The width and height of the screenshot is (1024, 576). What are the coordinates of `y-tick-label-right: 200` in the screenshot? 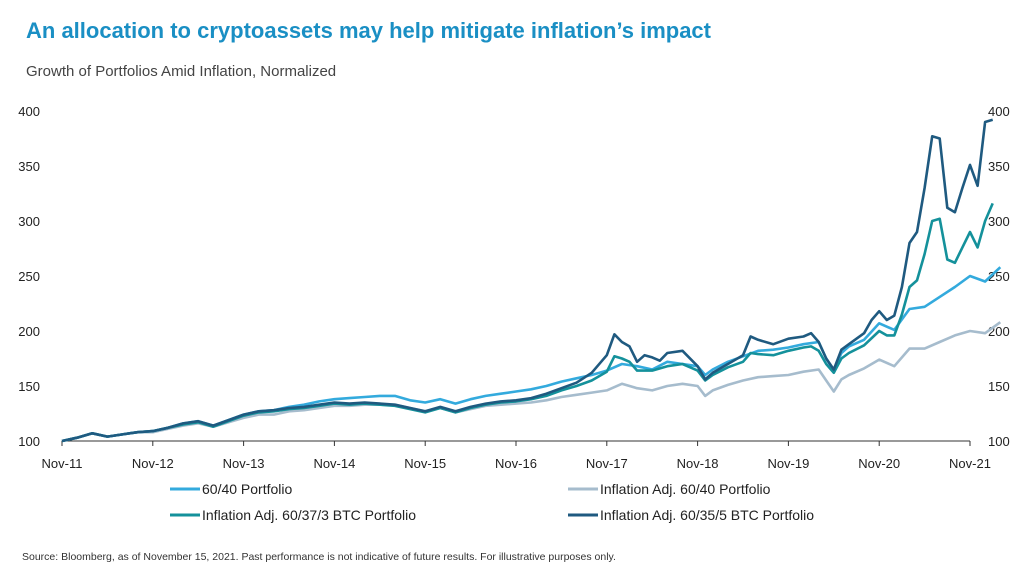 It's located at (999, 331).